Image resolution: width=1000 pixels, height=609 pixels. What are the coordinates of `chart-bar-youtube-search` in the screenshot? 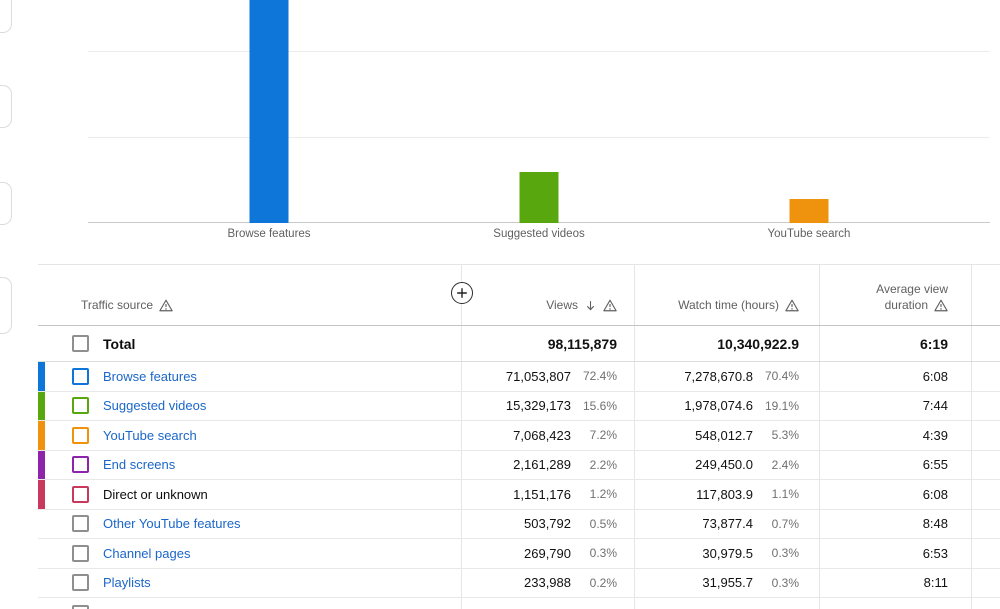 It's located at (809, 211).